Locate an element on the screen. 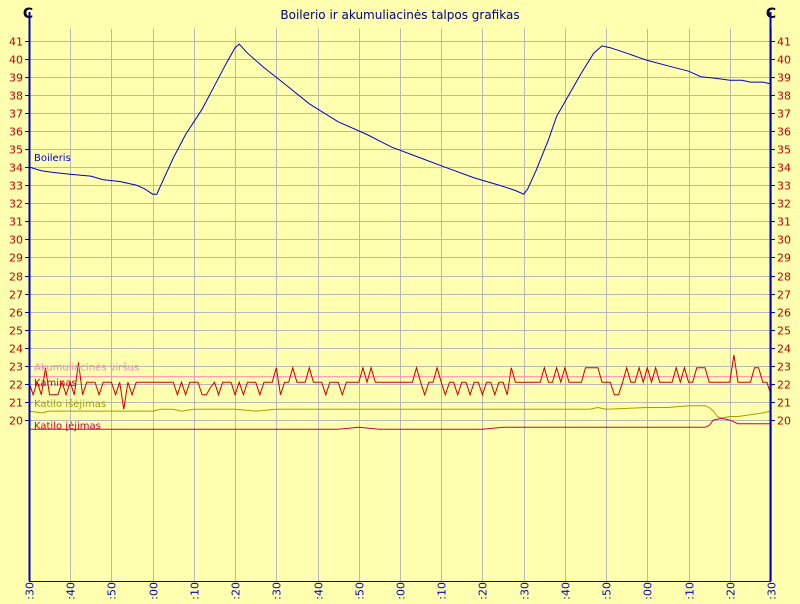  series-label-1: Boileris is located at coordinates (52, 158).